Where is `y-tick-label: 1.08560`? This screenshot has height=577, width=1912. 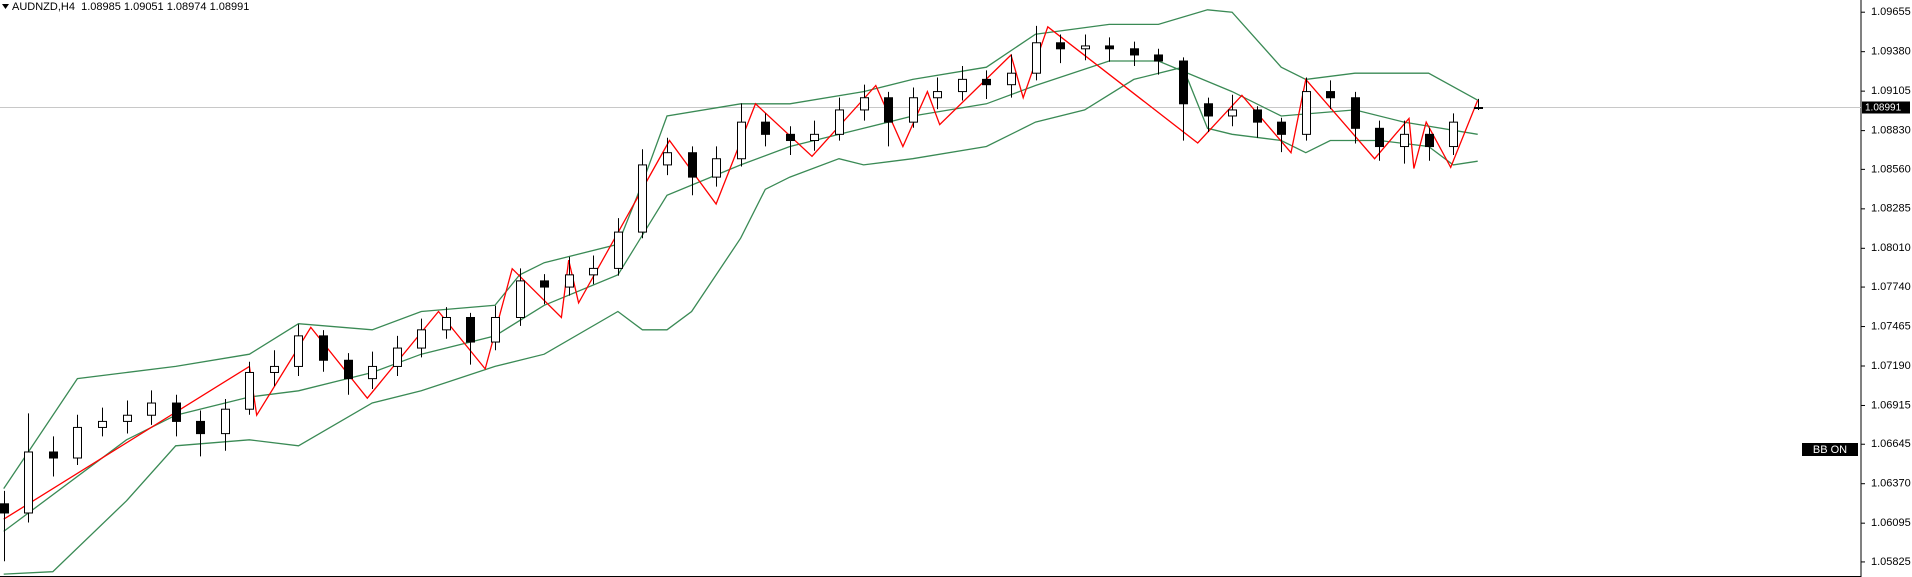
y-tick-label: 1.08560 is located at coordinates (1891, 169).